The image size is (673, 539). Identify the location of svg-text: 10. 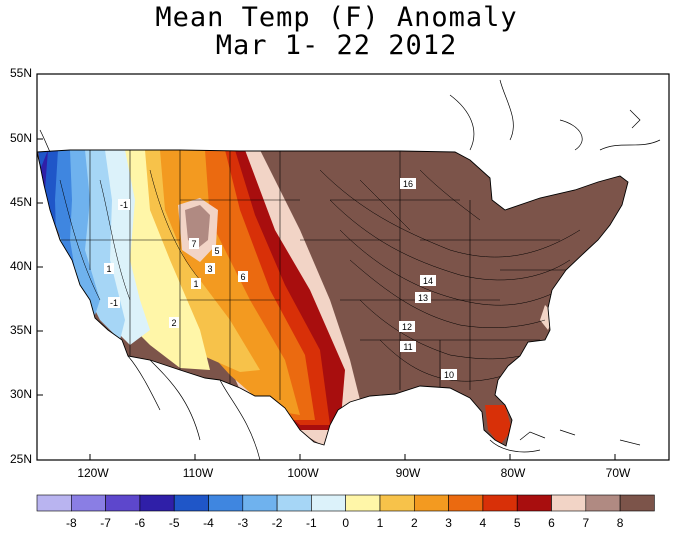
(449, 375).